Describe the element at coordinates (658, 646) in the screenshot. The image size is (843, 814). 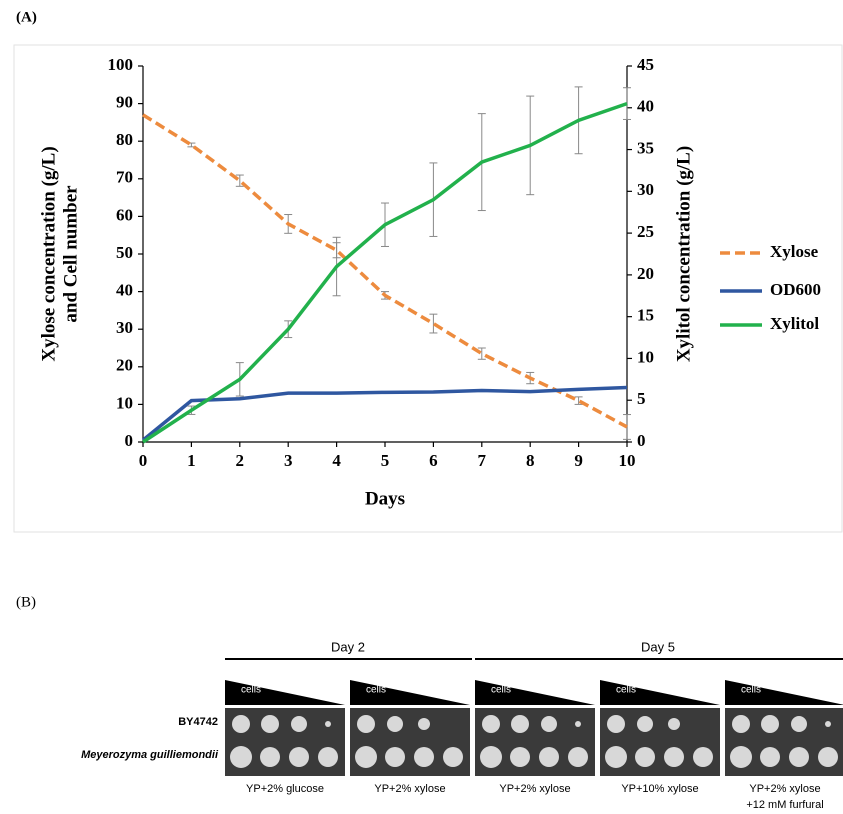
I see `group-label: Day 5` at that location.